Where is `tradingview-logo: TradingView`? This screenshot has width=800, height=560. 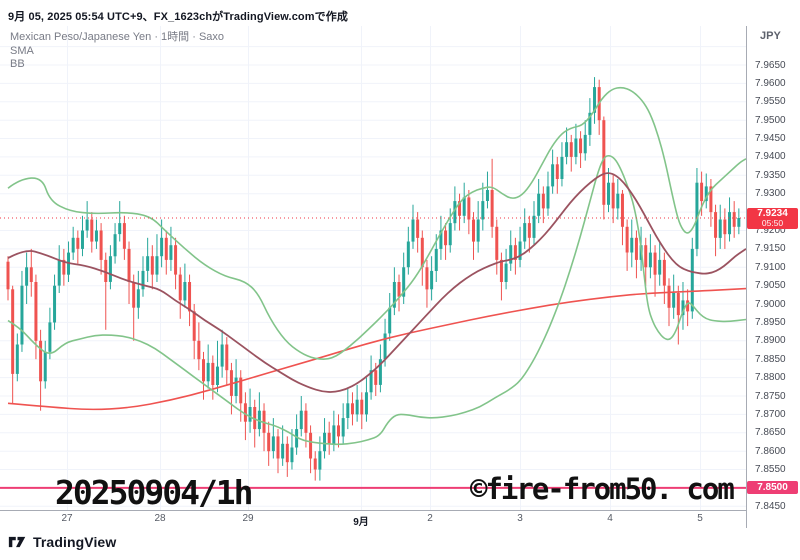 tradingview-logo: TradingView is located at coordinates (62, 542).